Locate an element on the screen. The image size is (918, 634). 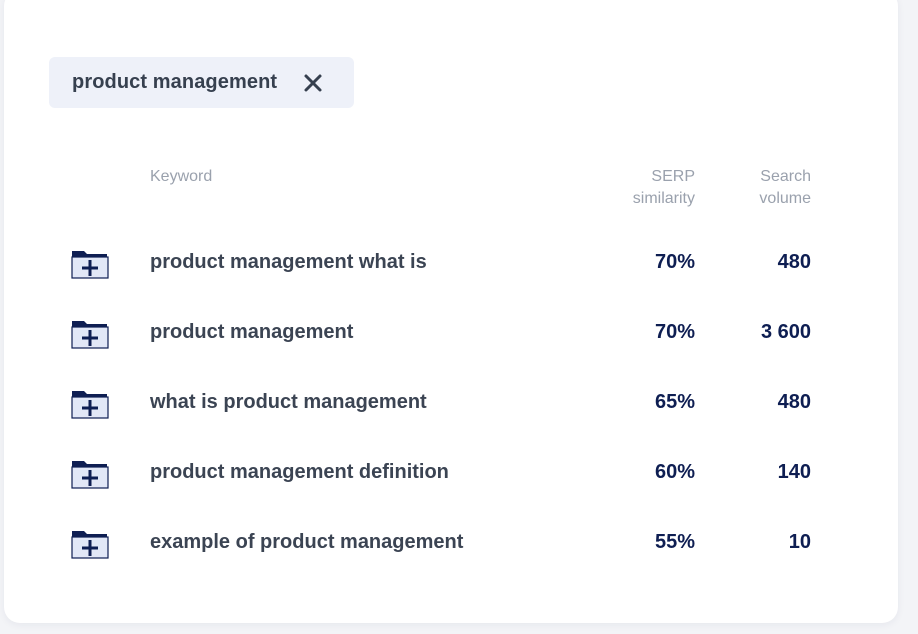
search-volume-value: 10 is located at coordinates (799, 542).